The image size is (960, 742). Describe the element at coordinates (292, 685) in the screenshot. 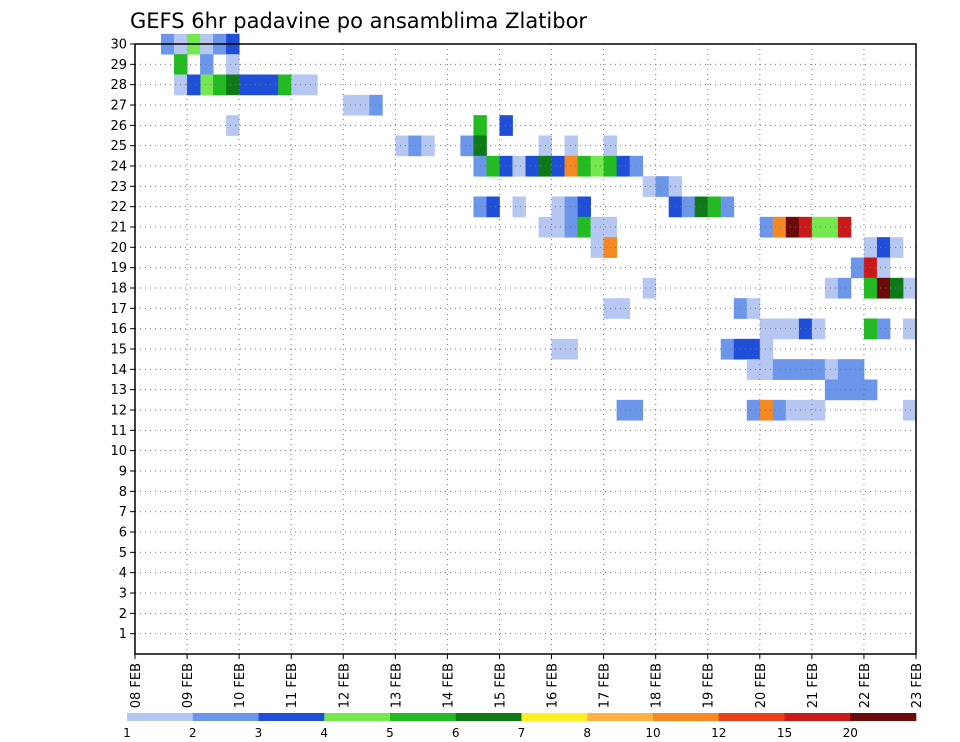

I see `x-tick-label: 11 FEB` at that location.